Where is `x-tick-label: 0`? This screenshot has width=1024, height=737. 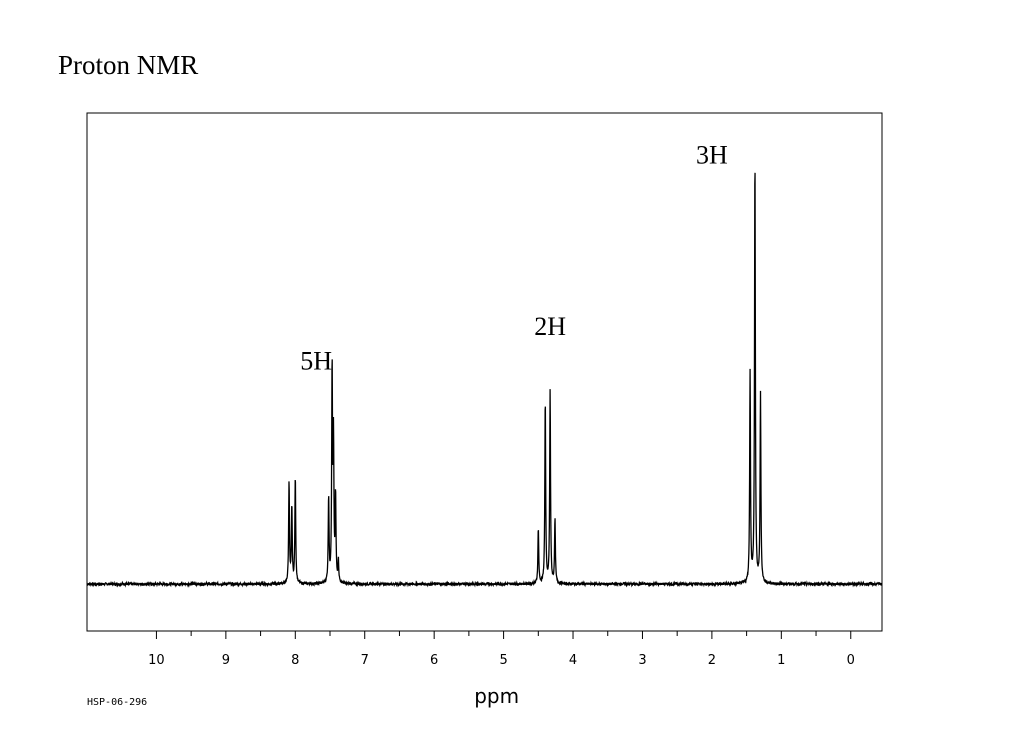
x-tick-label: 0 is located at coordinates (851, 660).